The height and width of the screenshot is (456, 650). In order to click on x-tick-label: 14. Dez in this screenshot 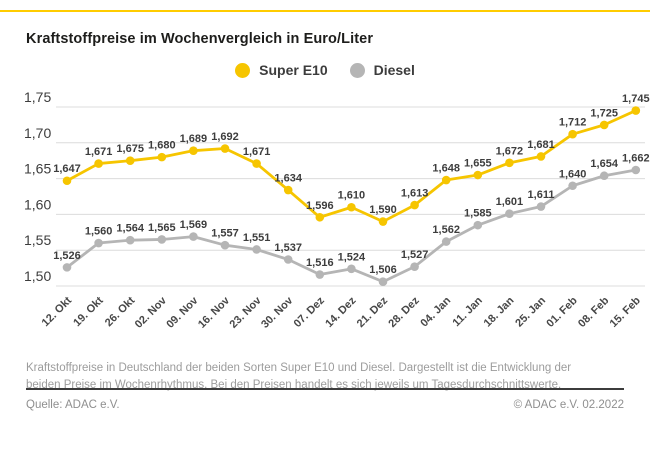, I will do `click(341, 312)`.